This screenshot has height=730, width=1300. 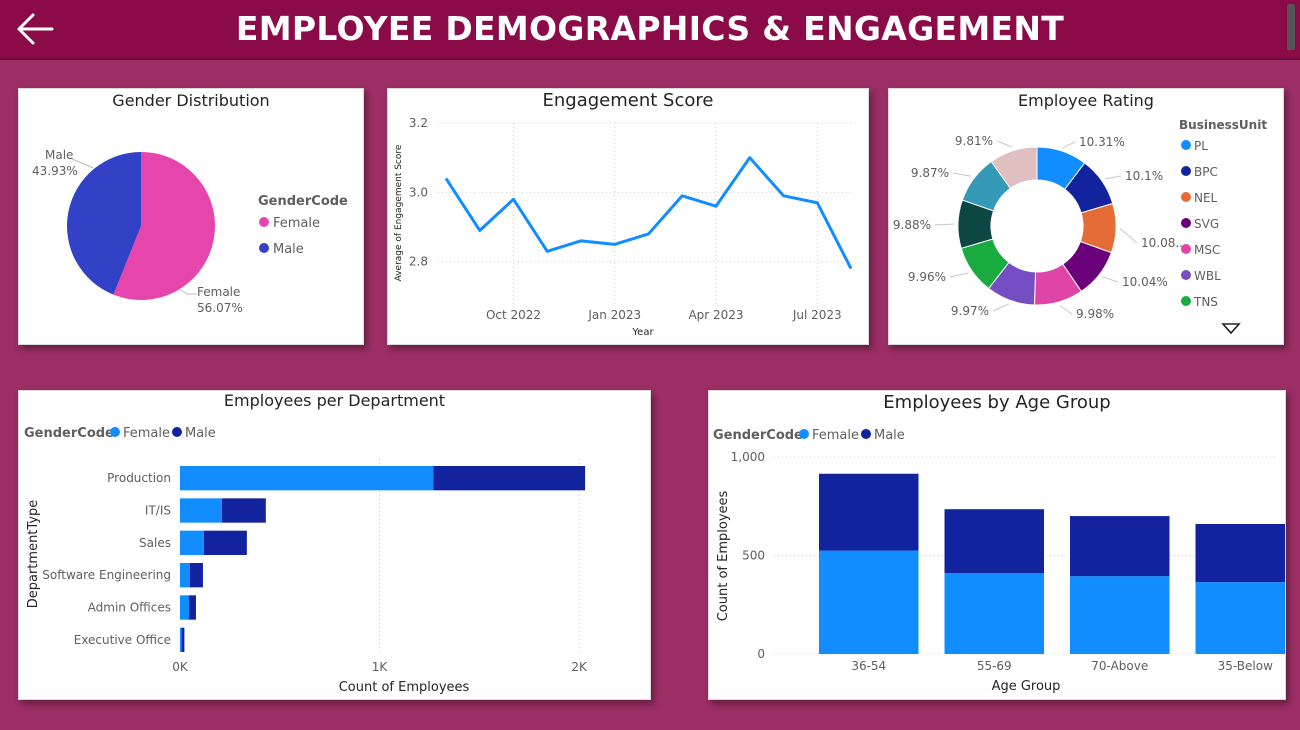 What do you see at coordinates (187, 291) in the screenshot?
I see `leader-line-female` at bounding box center [187, 291].